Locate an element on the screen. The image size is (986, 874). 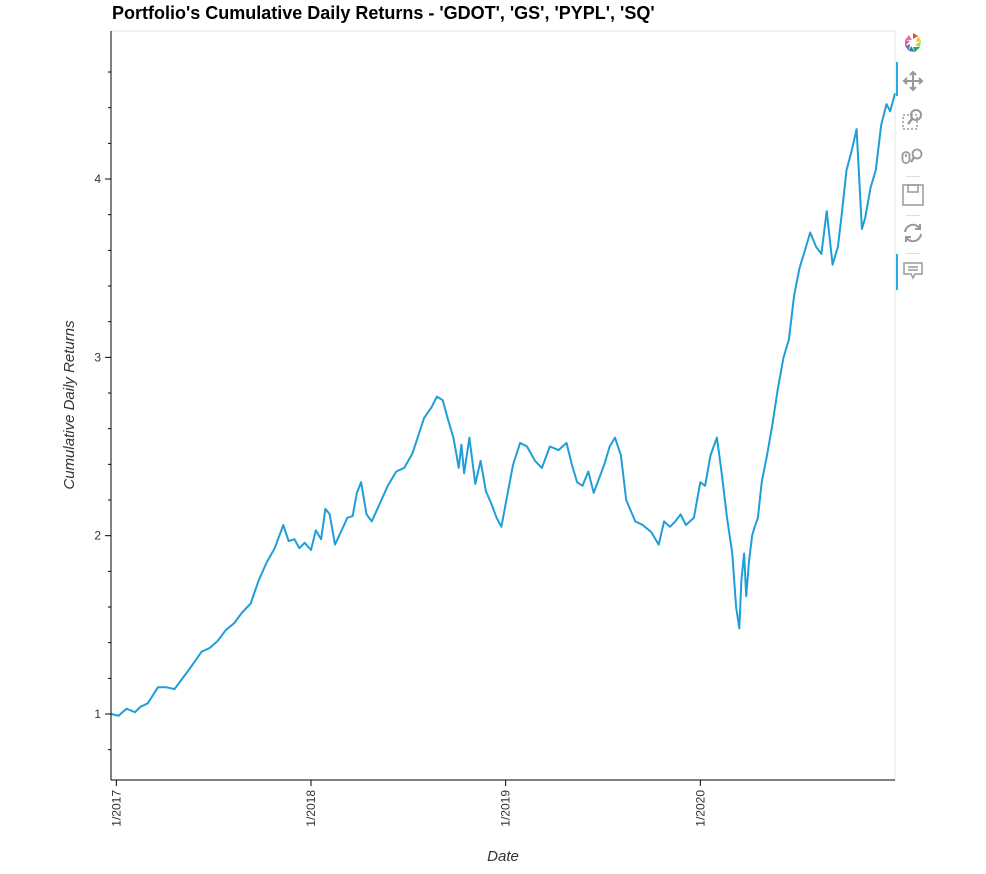
bokeh-logo-icon is located at coordinates (913, 43).